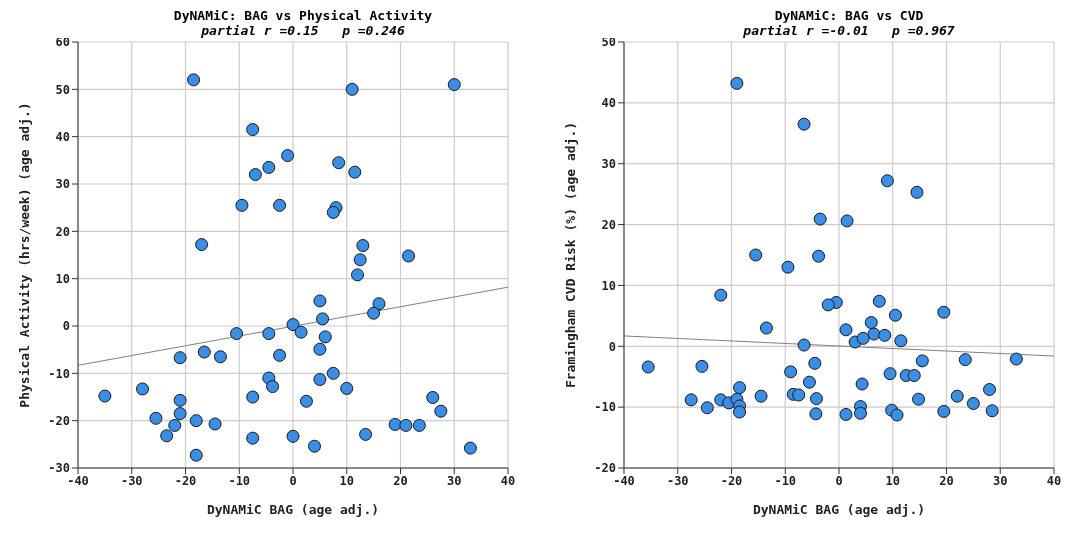 The height and width of the screenshot is (544, 1084). I want to click on chart-subtitle: partial r =-0.01 p =0.967, so click(849, 30).